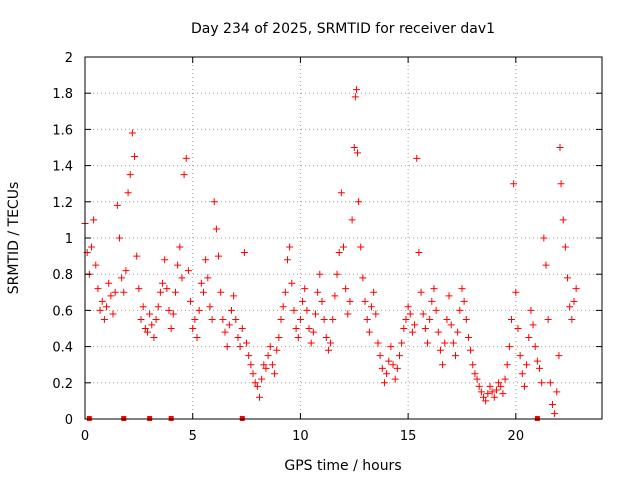 The image size is (640, 480). What do you see at coordinates (85, 436) in the screenshot?
I see `x-tick-label: 0` at bounding box center [85, 436].